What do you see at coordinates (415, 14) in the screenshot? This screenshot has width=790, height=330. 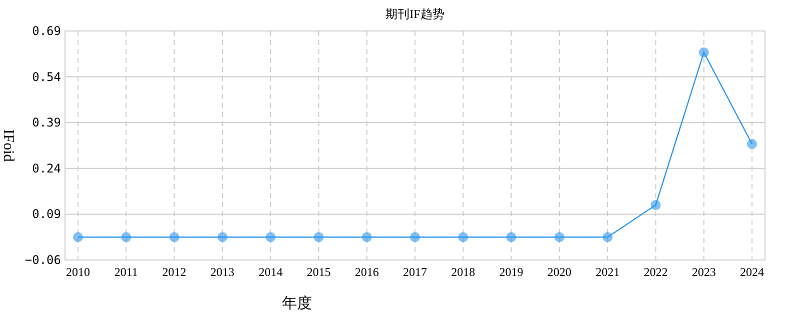 I see `chart-title: 期刊IF趋势` at bounding box center [415, 14].